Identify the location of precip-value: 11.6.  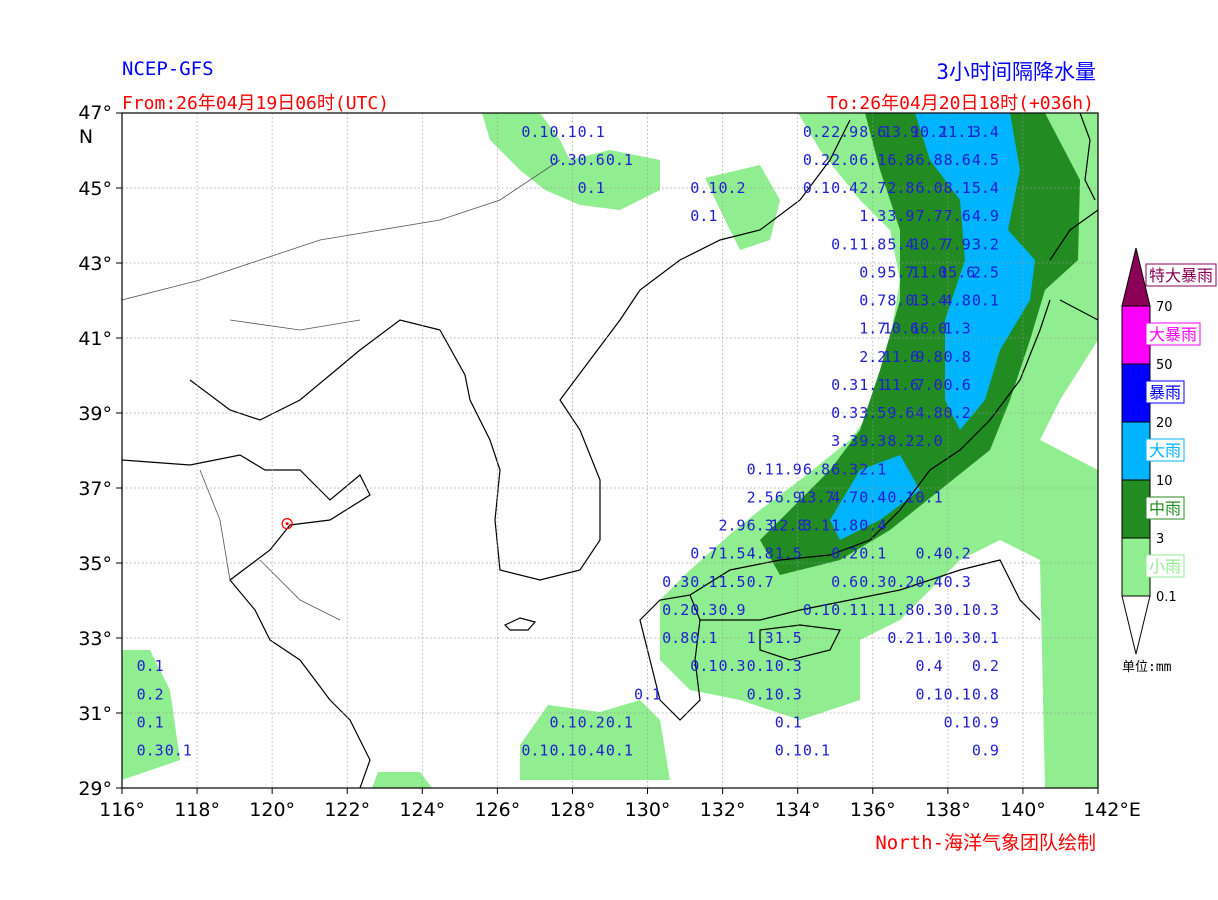
(901, 385).